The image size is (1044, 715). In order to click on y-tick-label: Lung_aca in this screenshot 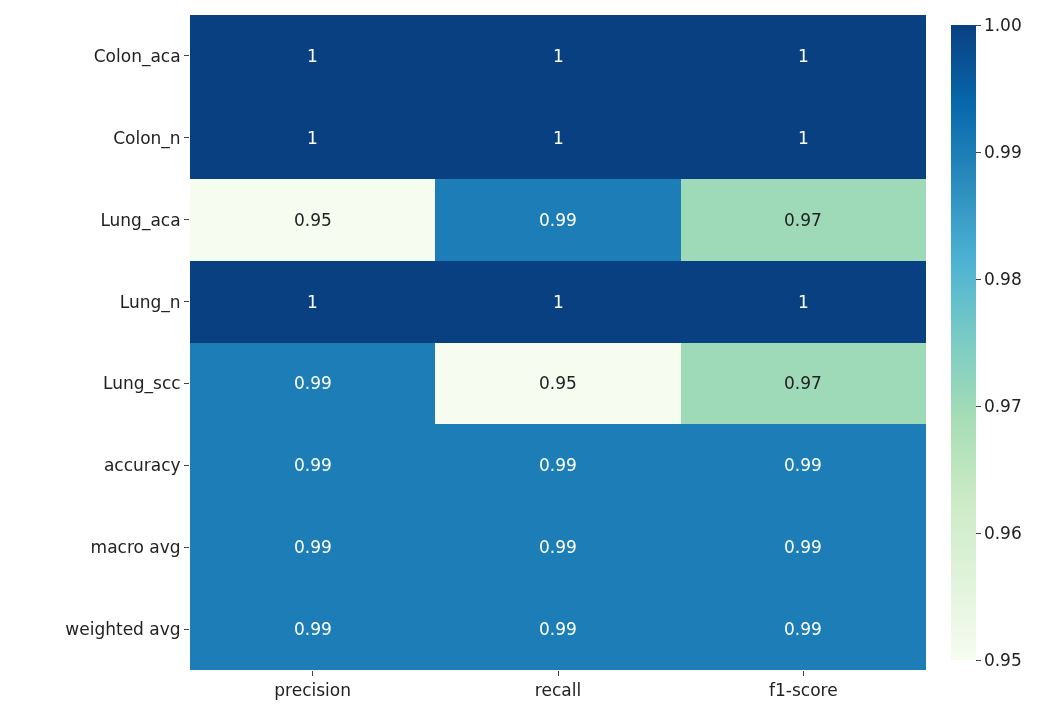, I will do `click(140, 220)`.